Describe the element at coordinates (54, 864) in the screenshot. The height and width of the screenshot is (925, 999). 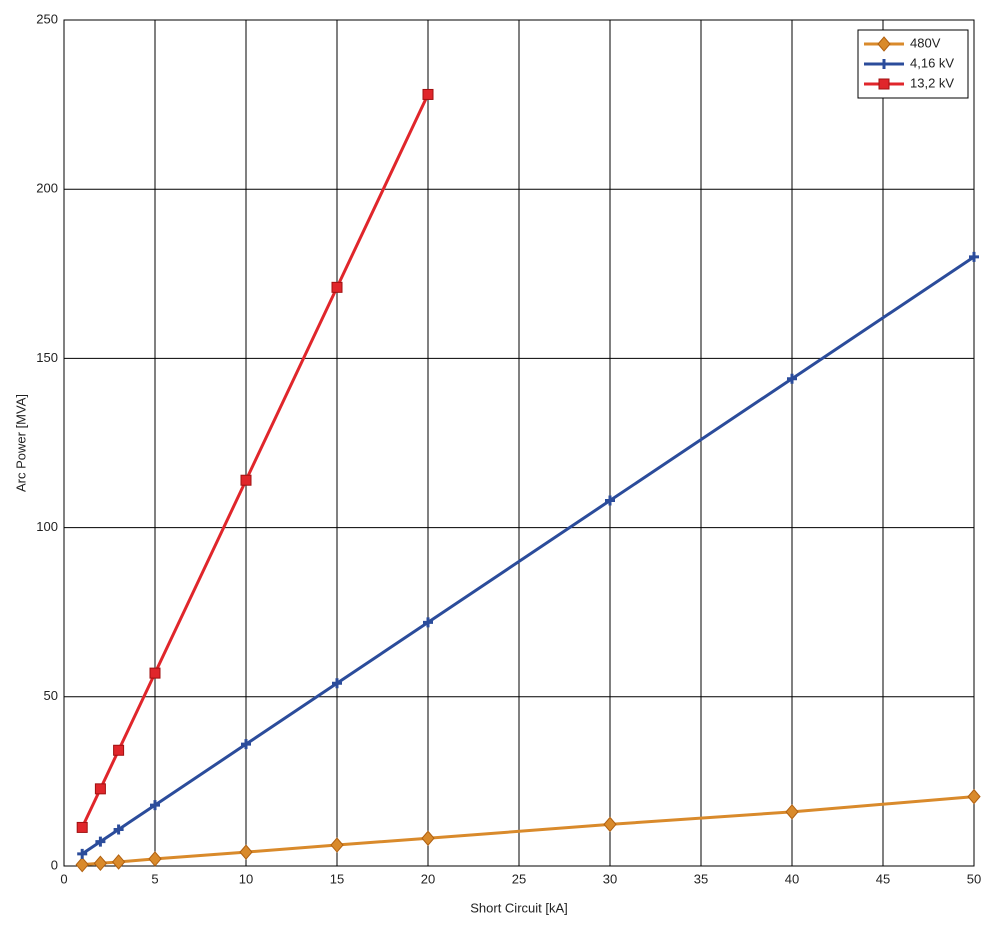
I see `y-tick-label: 0` at that location.